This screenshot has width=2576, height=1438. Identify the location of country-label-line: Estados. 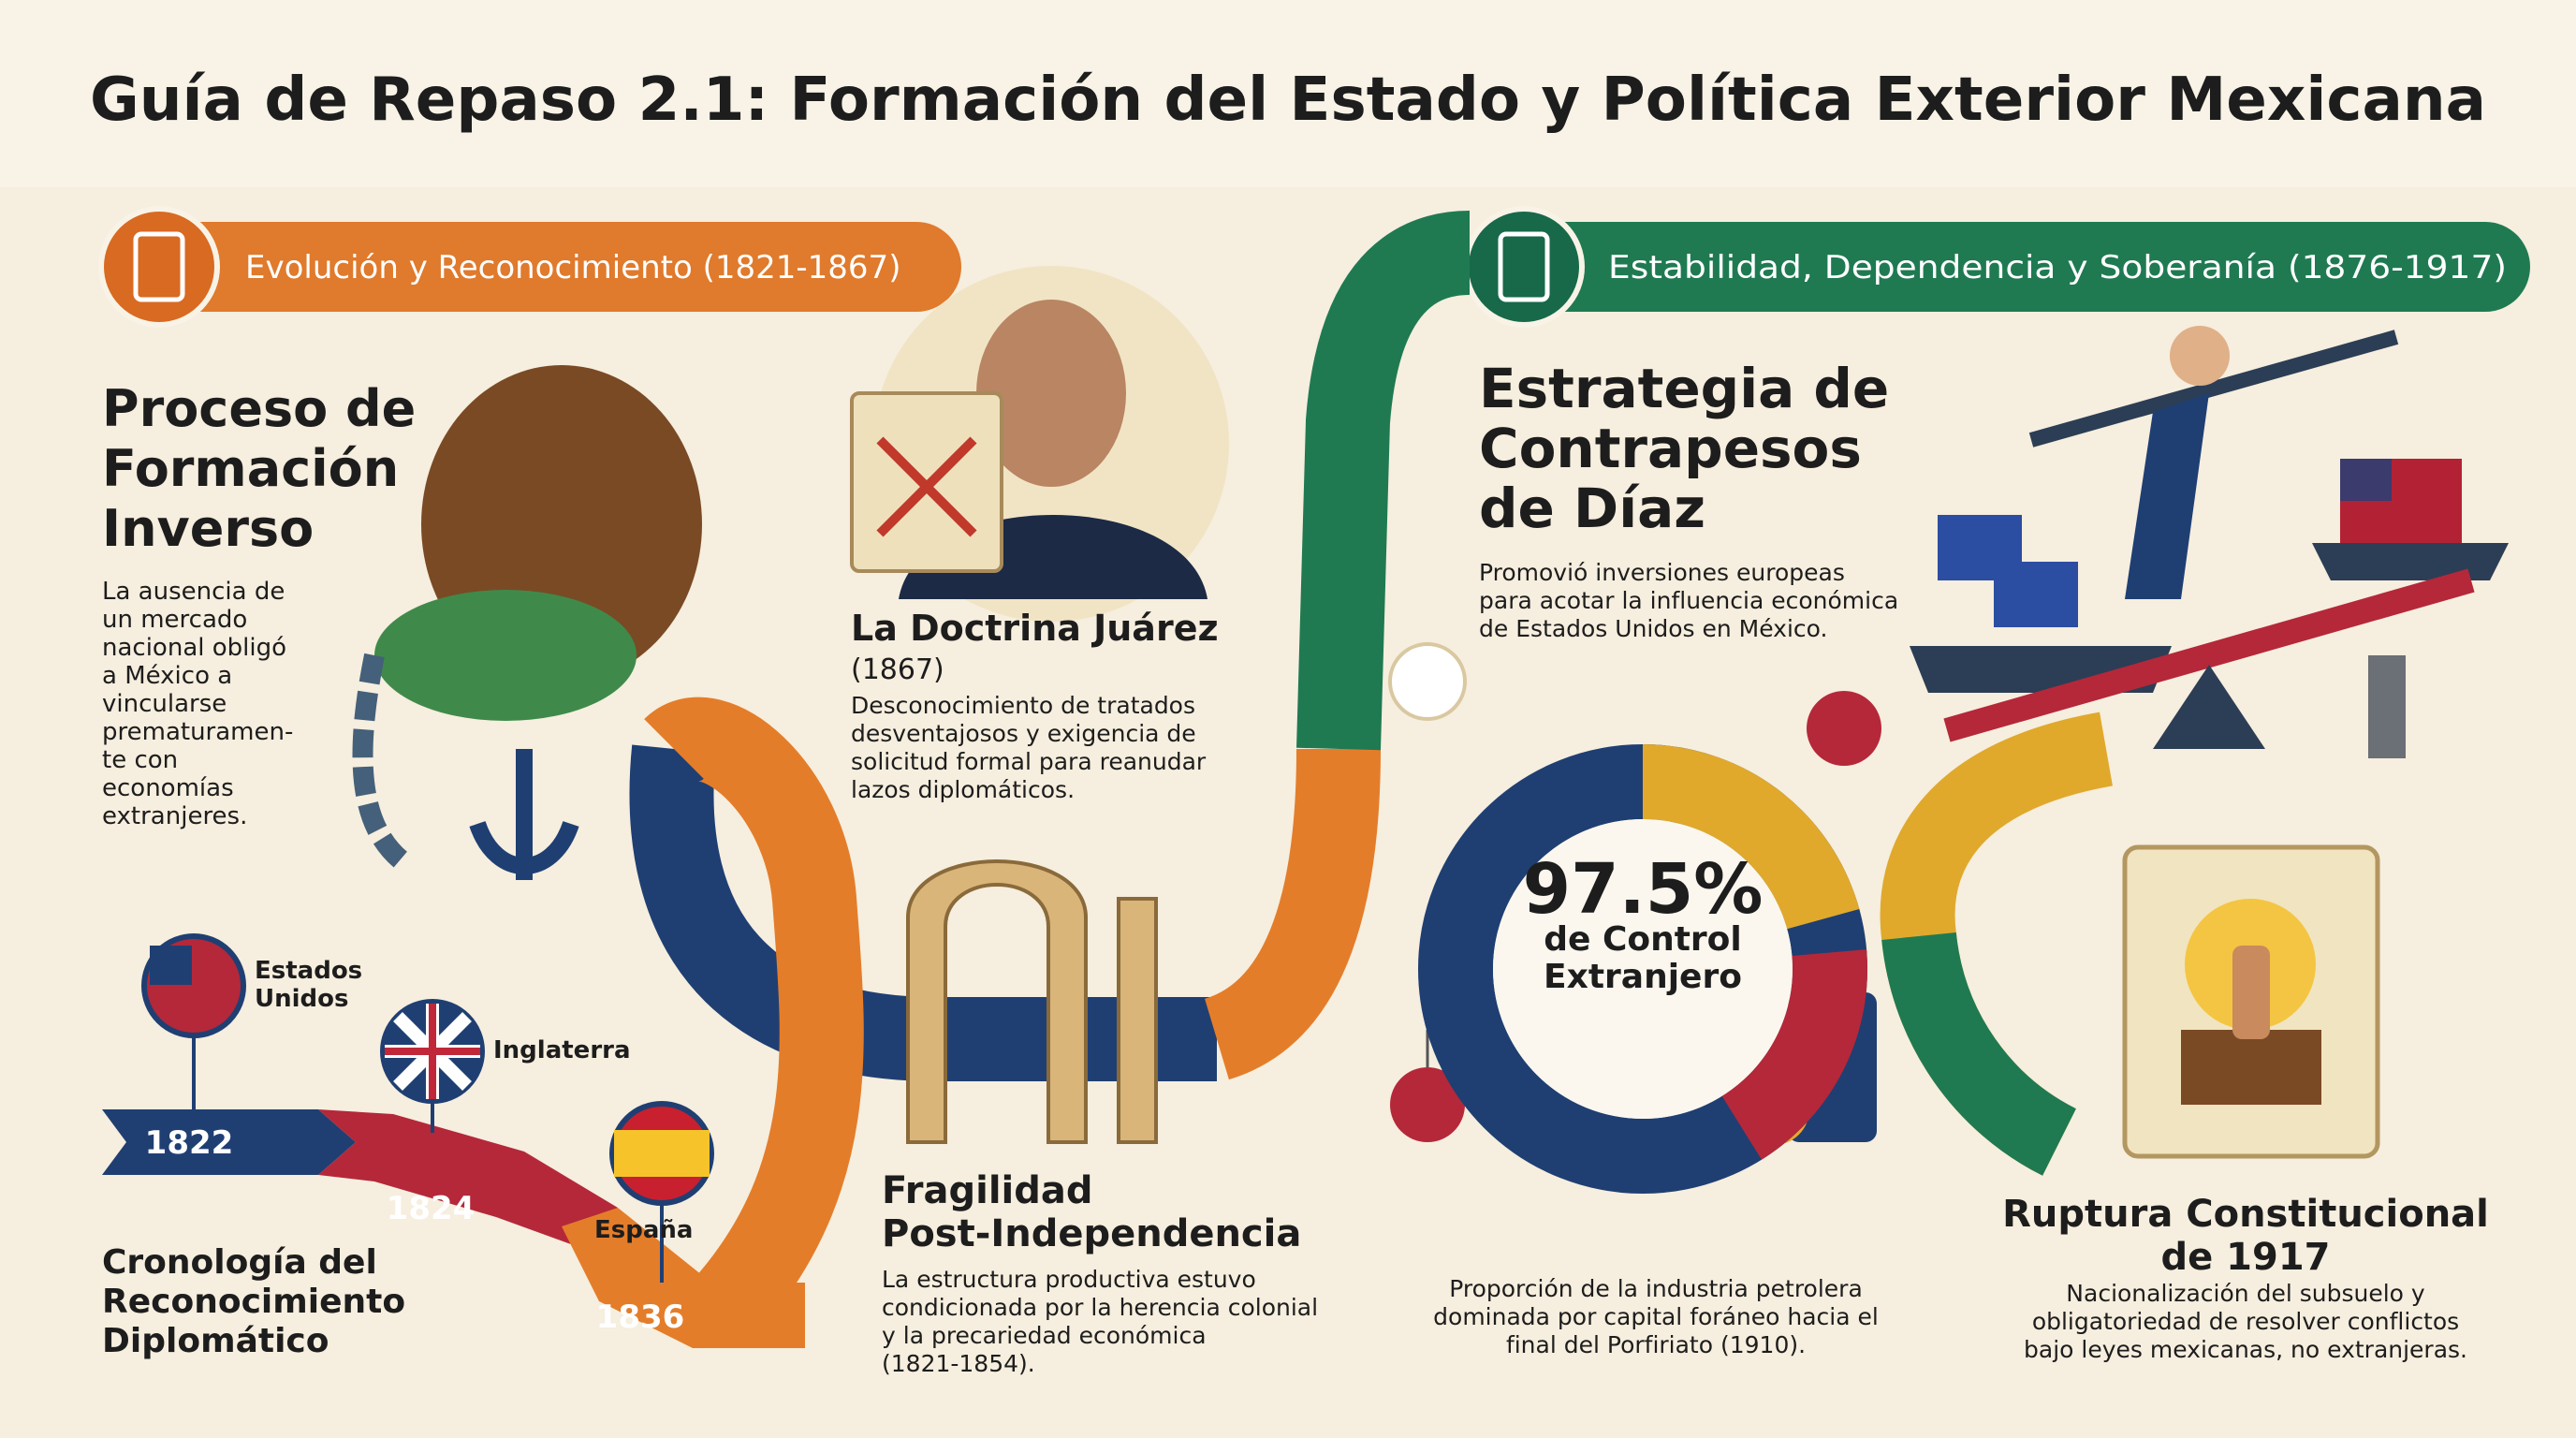
(308, 971).